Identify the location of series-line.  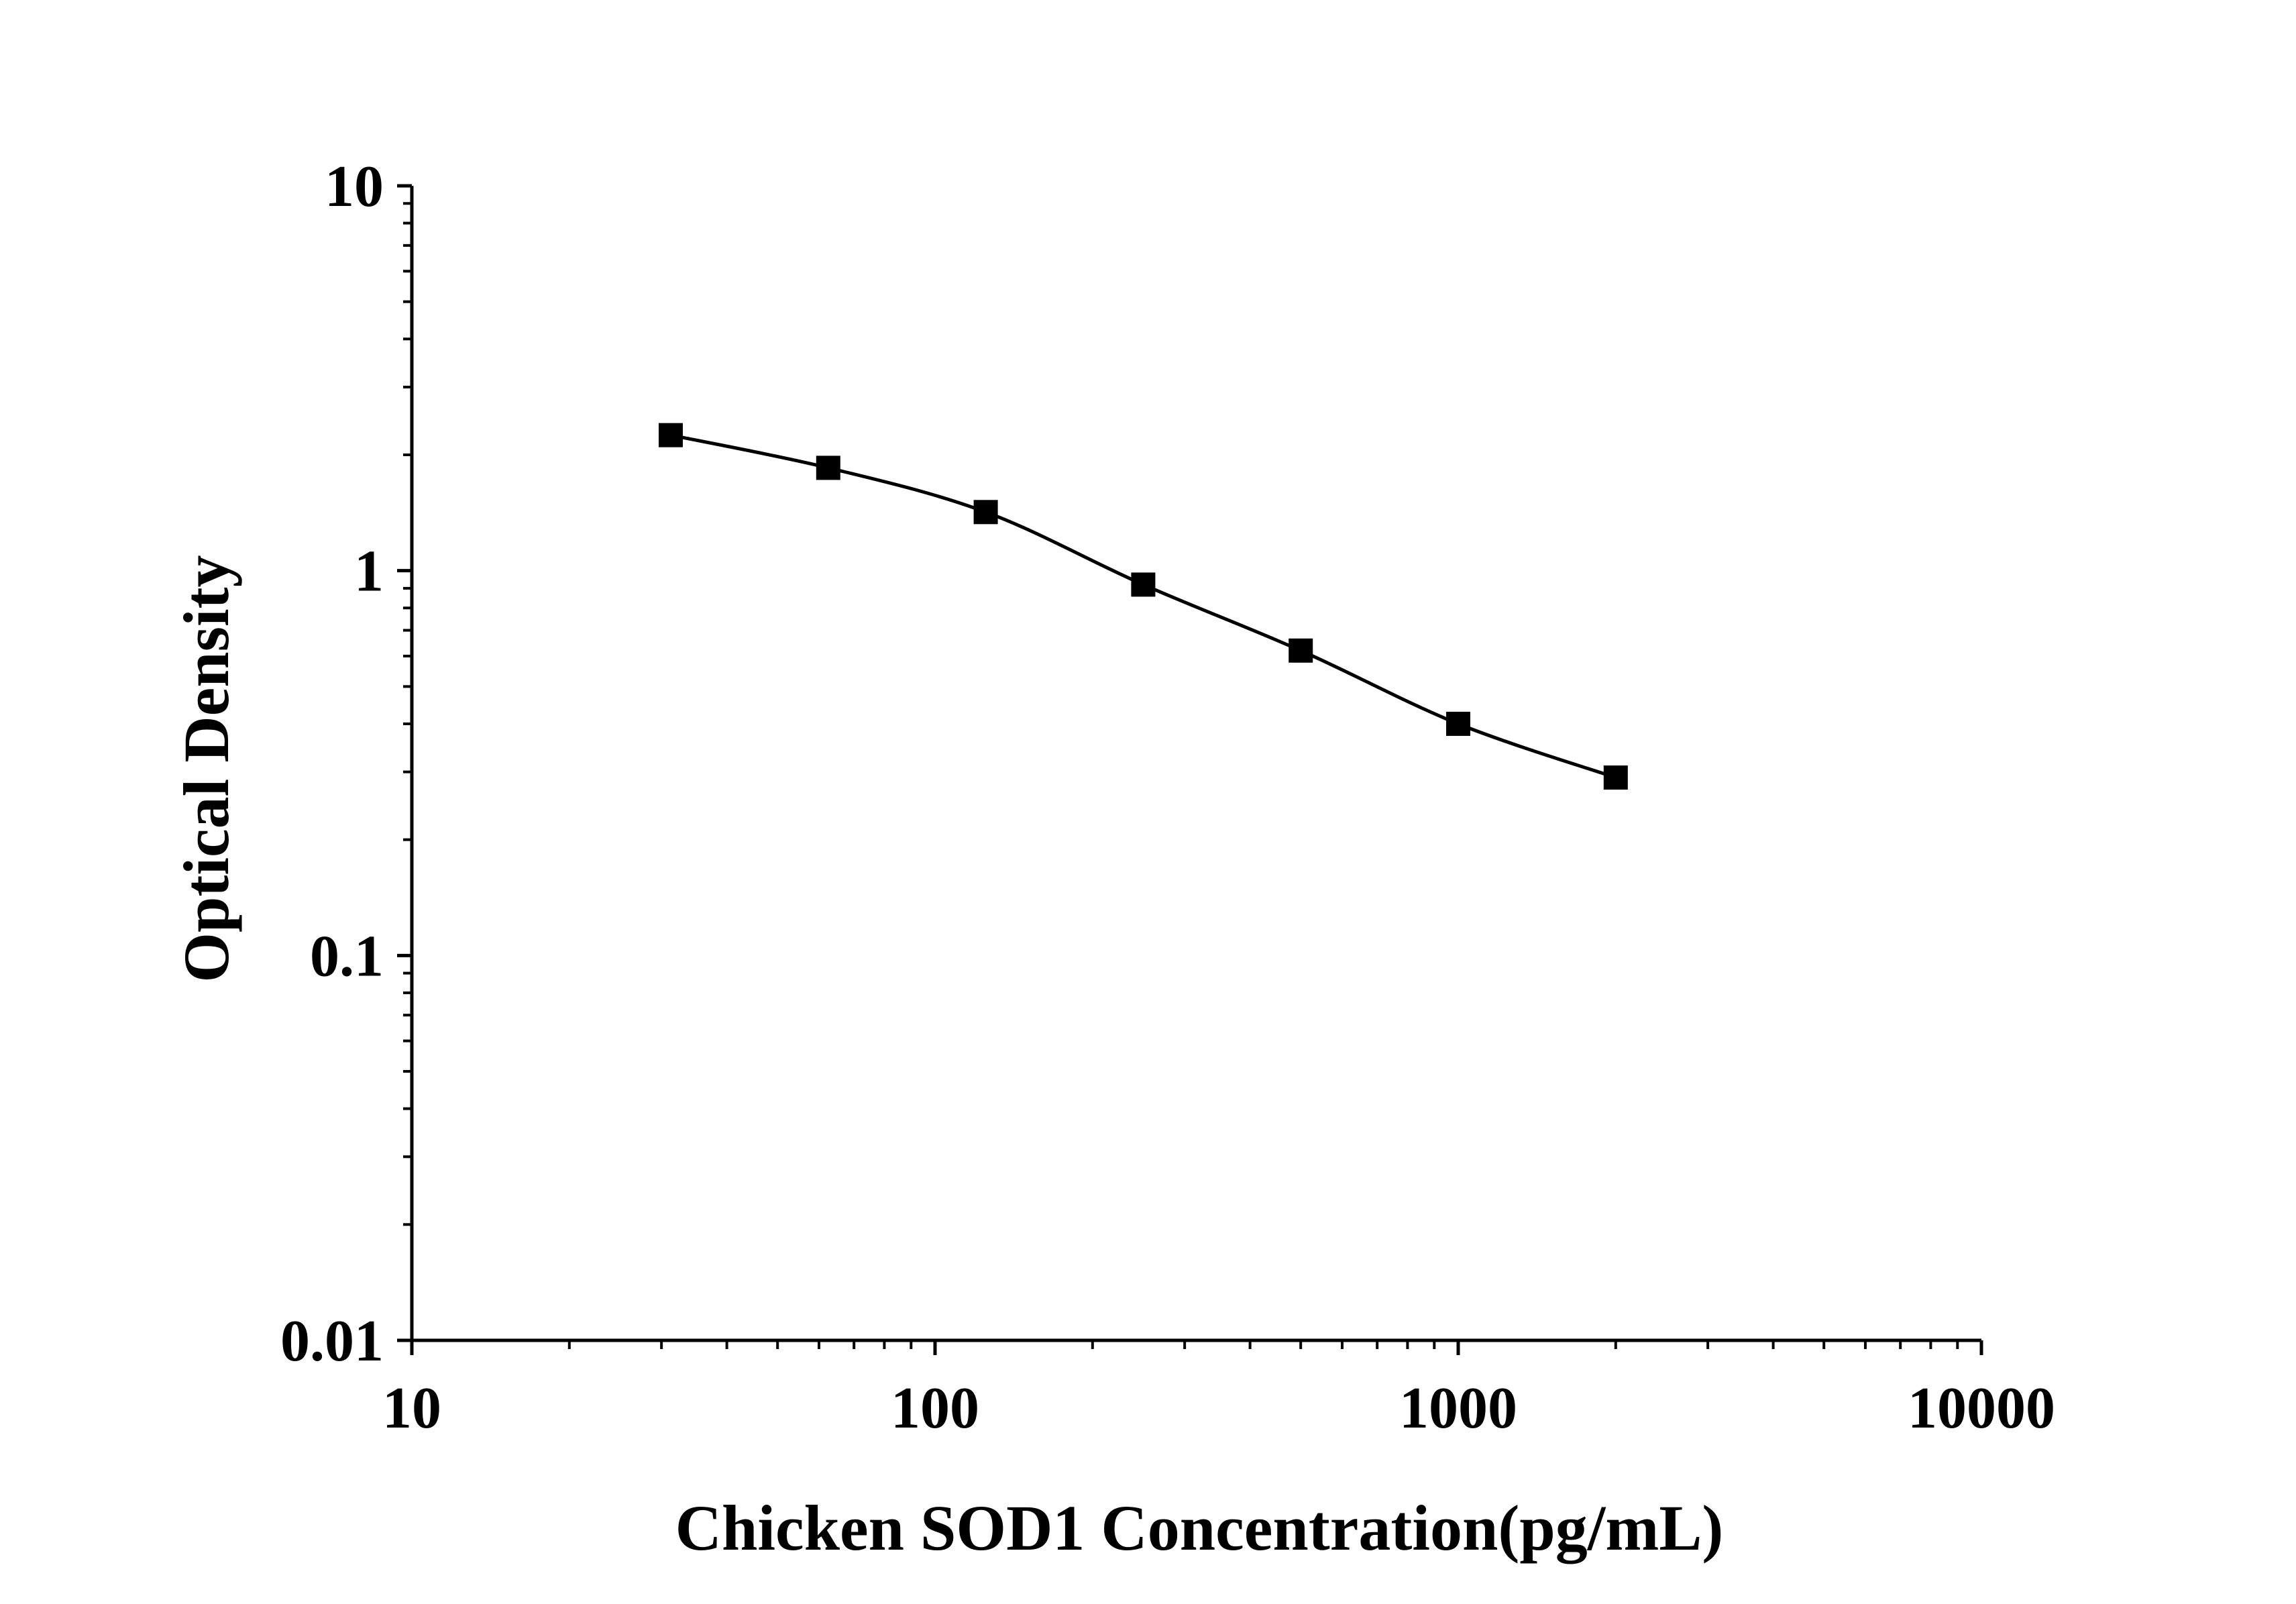
(1143, 606).